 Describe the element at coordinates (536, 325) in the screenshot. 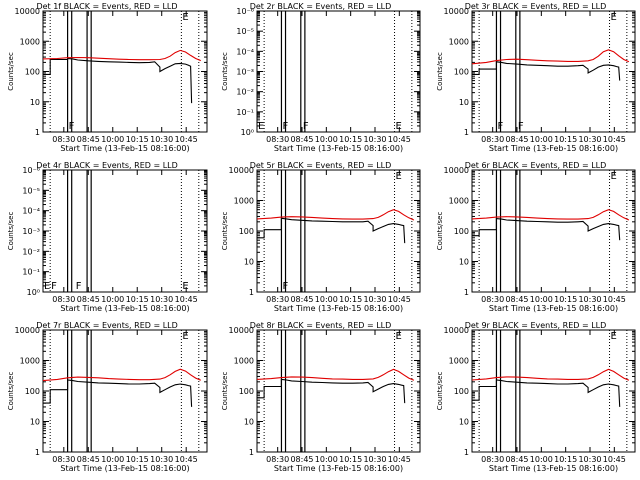

I see `panel-title: Det 9r BLACK = Events, RED = LLD` at that location.